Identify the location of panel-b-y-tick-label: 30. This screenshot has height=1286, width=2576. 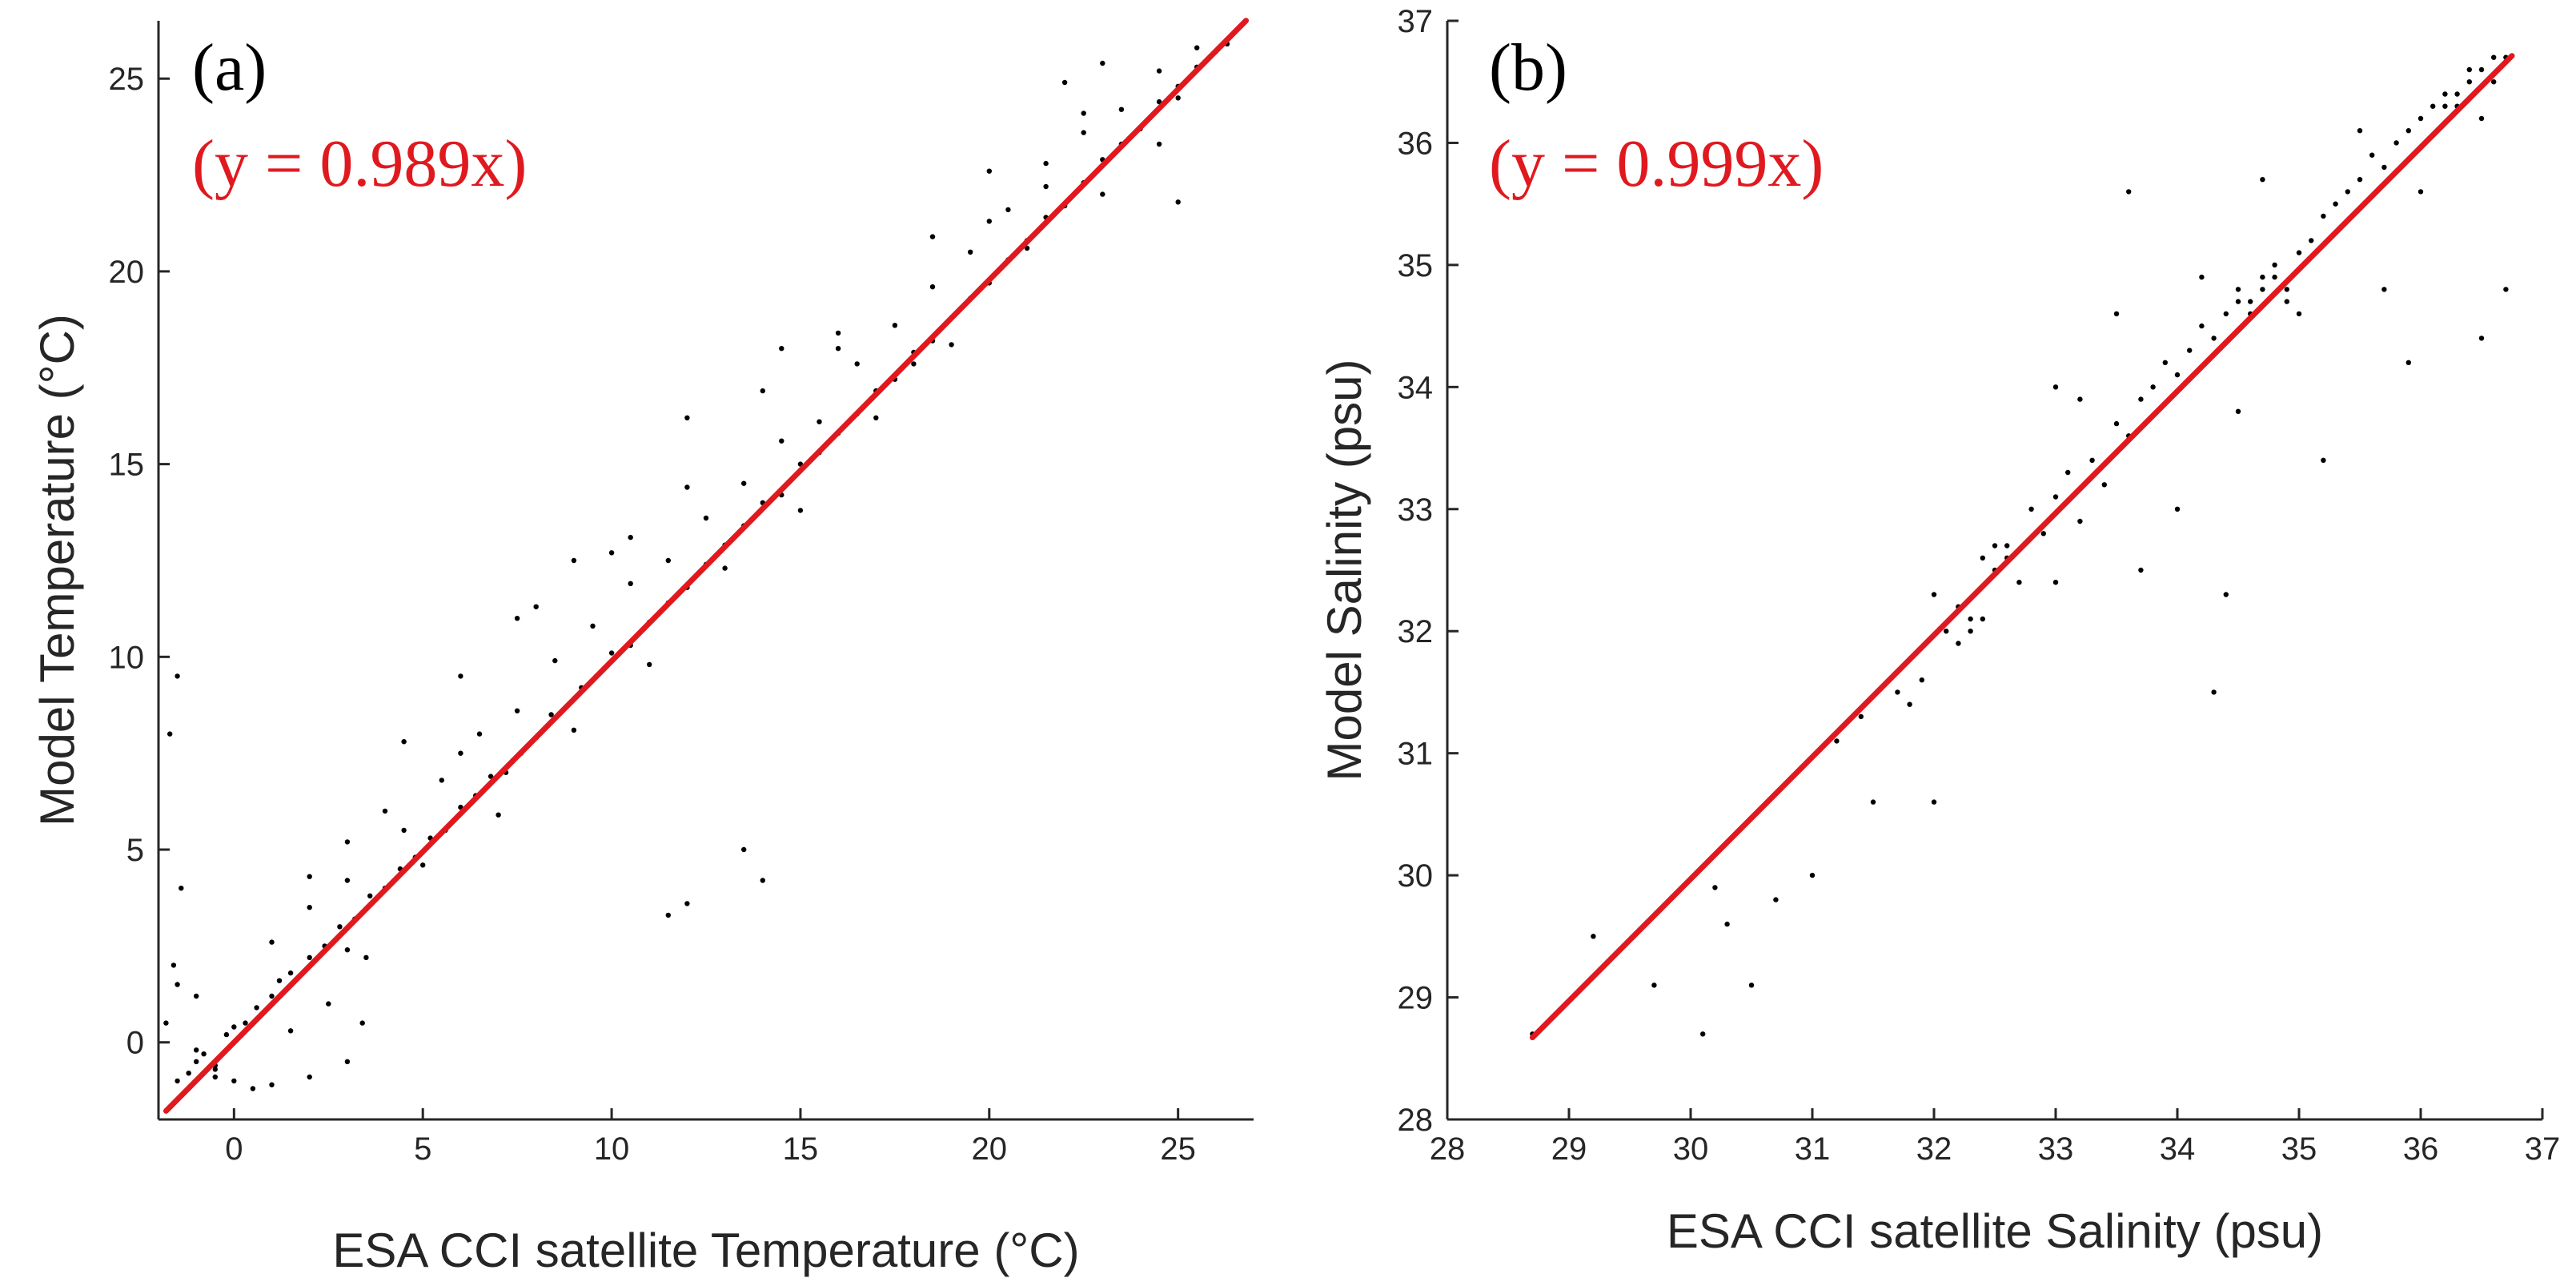
(1416, 876).